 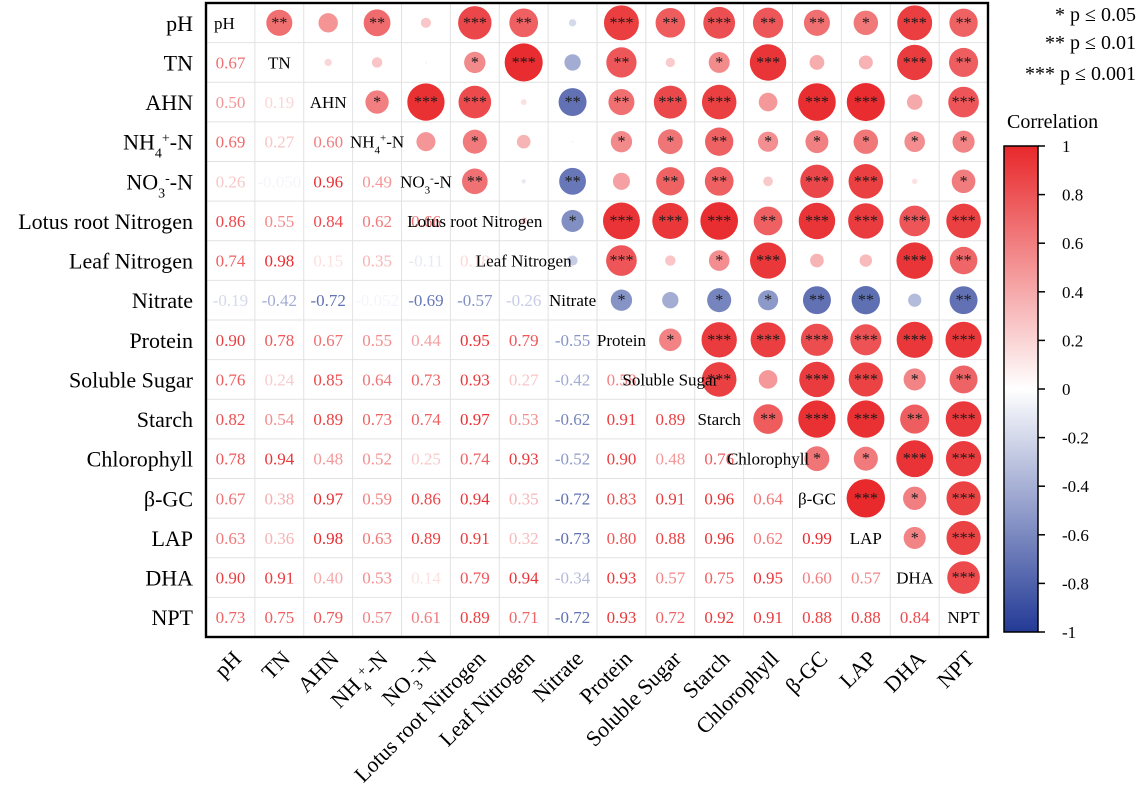 I want to click on diagonal-label-leaf-nitrogen: Leaf Nitrogen, so click(x=524, y=261).